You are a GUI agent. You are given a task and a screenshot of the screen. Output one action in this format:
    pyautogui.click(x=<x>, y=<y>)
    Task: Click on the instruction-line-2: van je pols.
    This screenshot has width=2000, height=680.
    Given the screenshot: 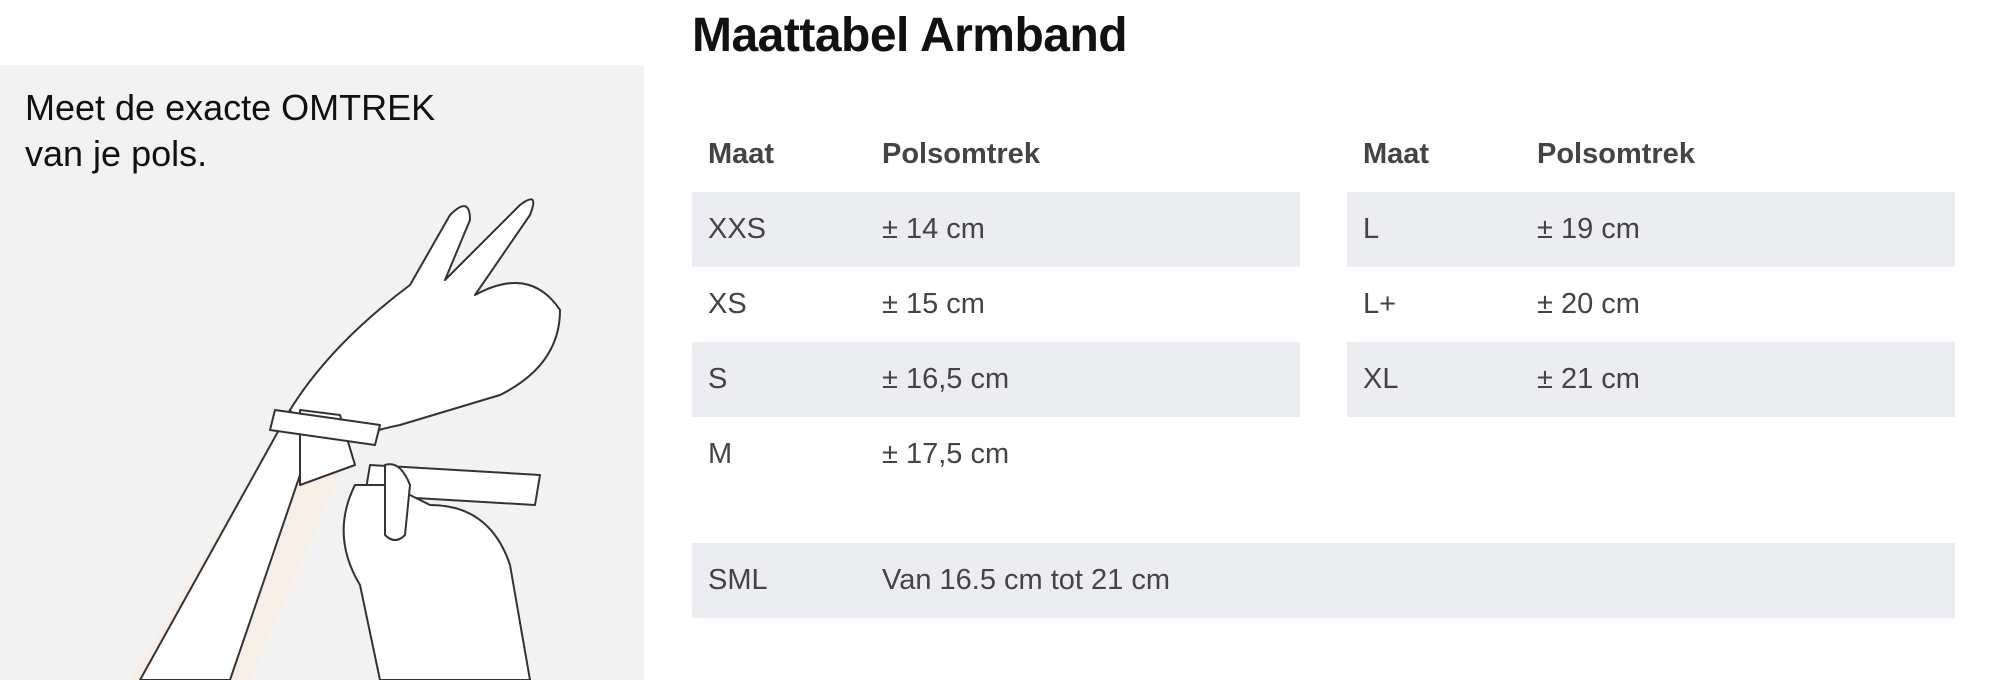 What is the action you would take?
    pyautogui.click(x=116, y=153)
    